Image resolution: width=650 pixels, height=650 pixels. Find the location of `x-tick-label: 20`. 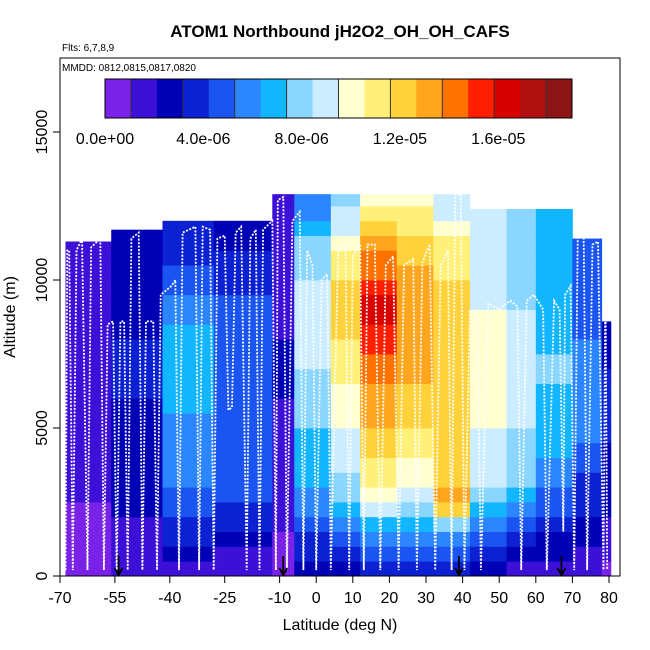

x-tick-label: 20 is located at coordinates (390, 598).